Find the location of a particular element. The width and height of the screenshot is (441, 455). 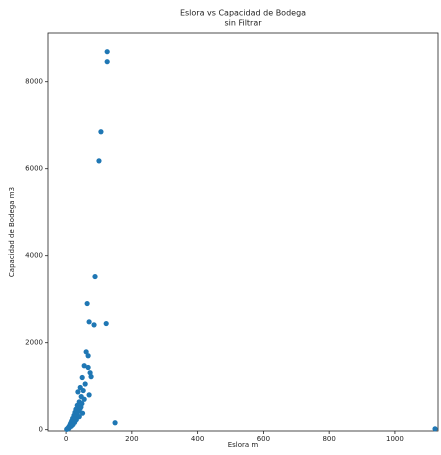

x-tick-label: 800 is located at coordinates (328, 439).